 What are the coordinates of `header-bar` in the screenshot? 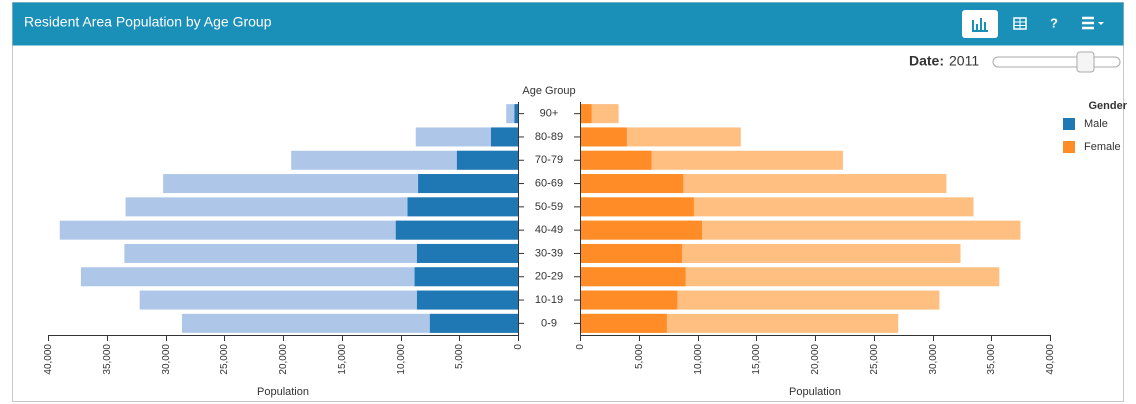 It's located at (568, 24).